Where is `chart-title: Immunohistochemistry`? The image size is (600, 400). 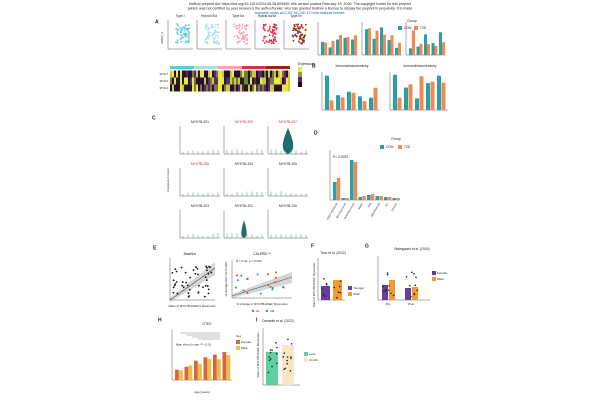 chart-title: Immunohistochemistry is located at coordinates (352, 66).